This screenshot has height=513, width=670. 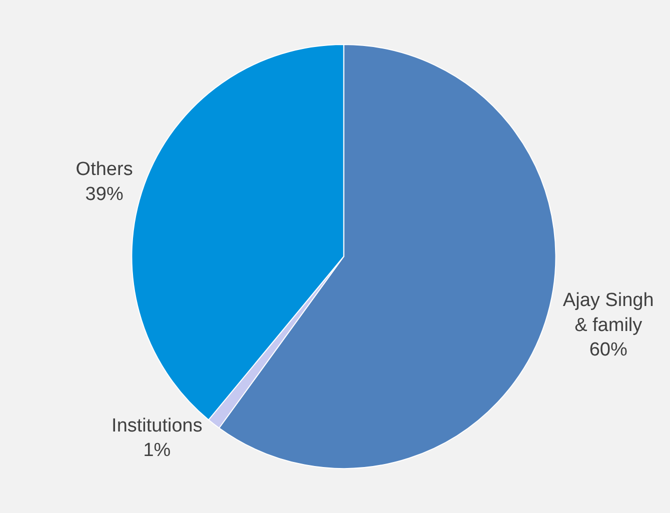 What do you see at coordinates (608, 313) in the screenshot?
I see `slice-label: Ajay Singh & family` at bounding box center [608, 313].